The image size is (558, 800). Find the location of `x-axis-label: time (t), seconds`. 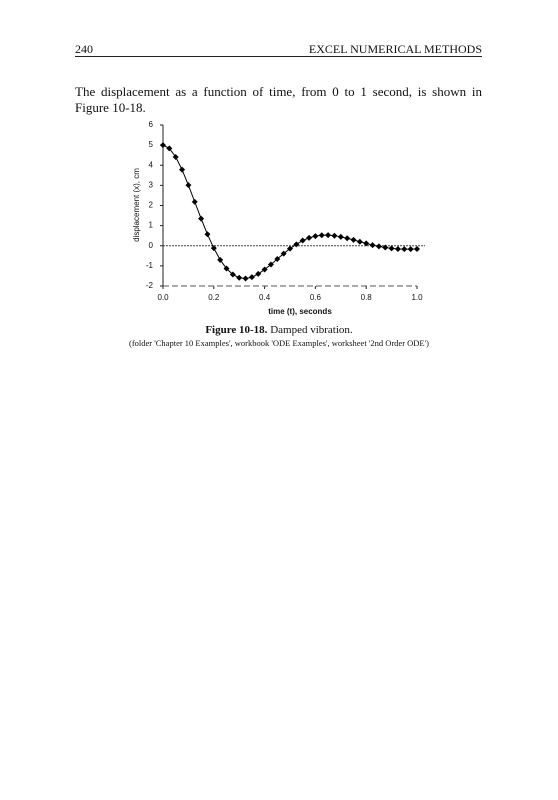

x-axis-label: time (t), seconds is located at coordinates (300, 311).